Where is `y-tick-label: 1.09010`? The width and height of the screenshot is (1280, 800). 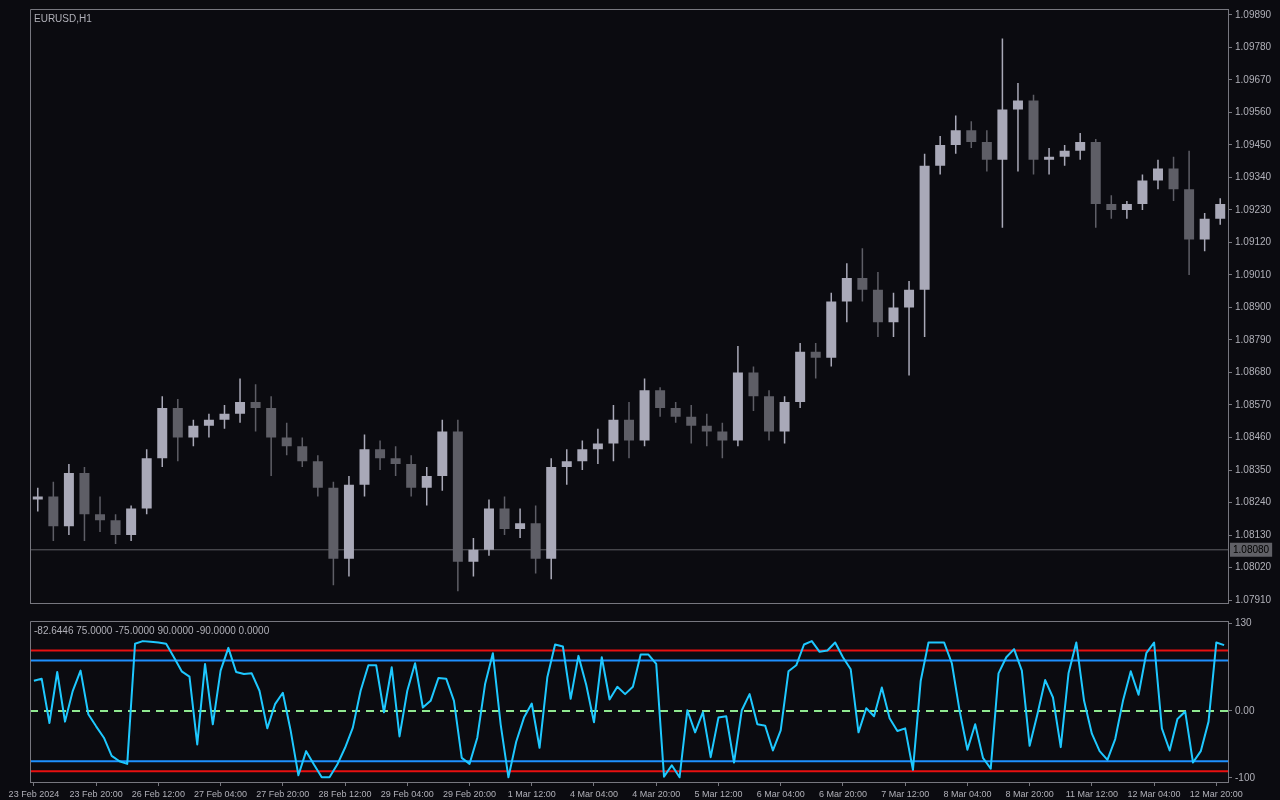
y-tick-label: 1.09010 is located at coordinates (1253, 274).